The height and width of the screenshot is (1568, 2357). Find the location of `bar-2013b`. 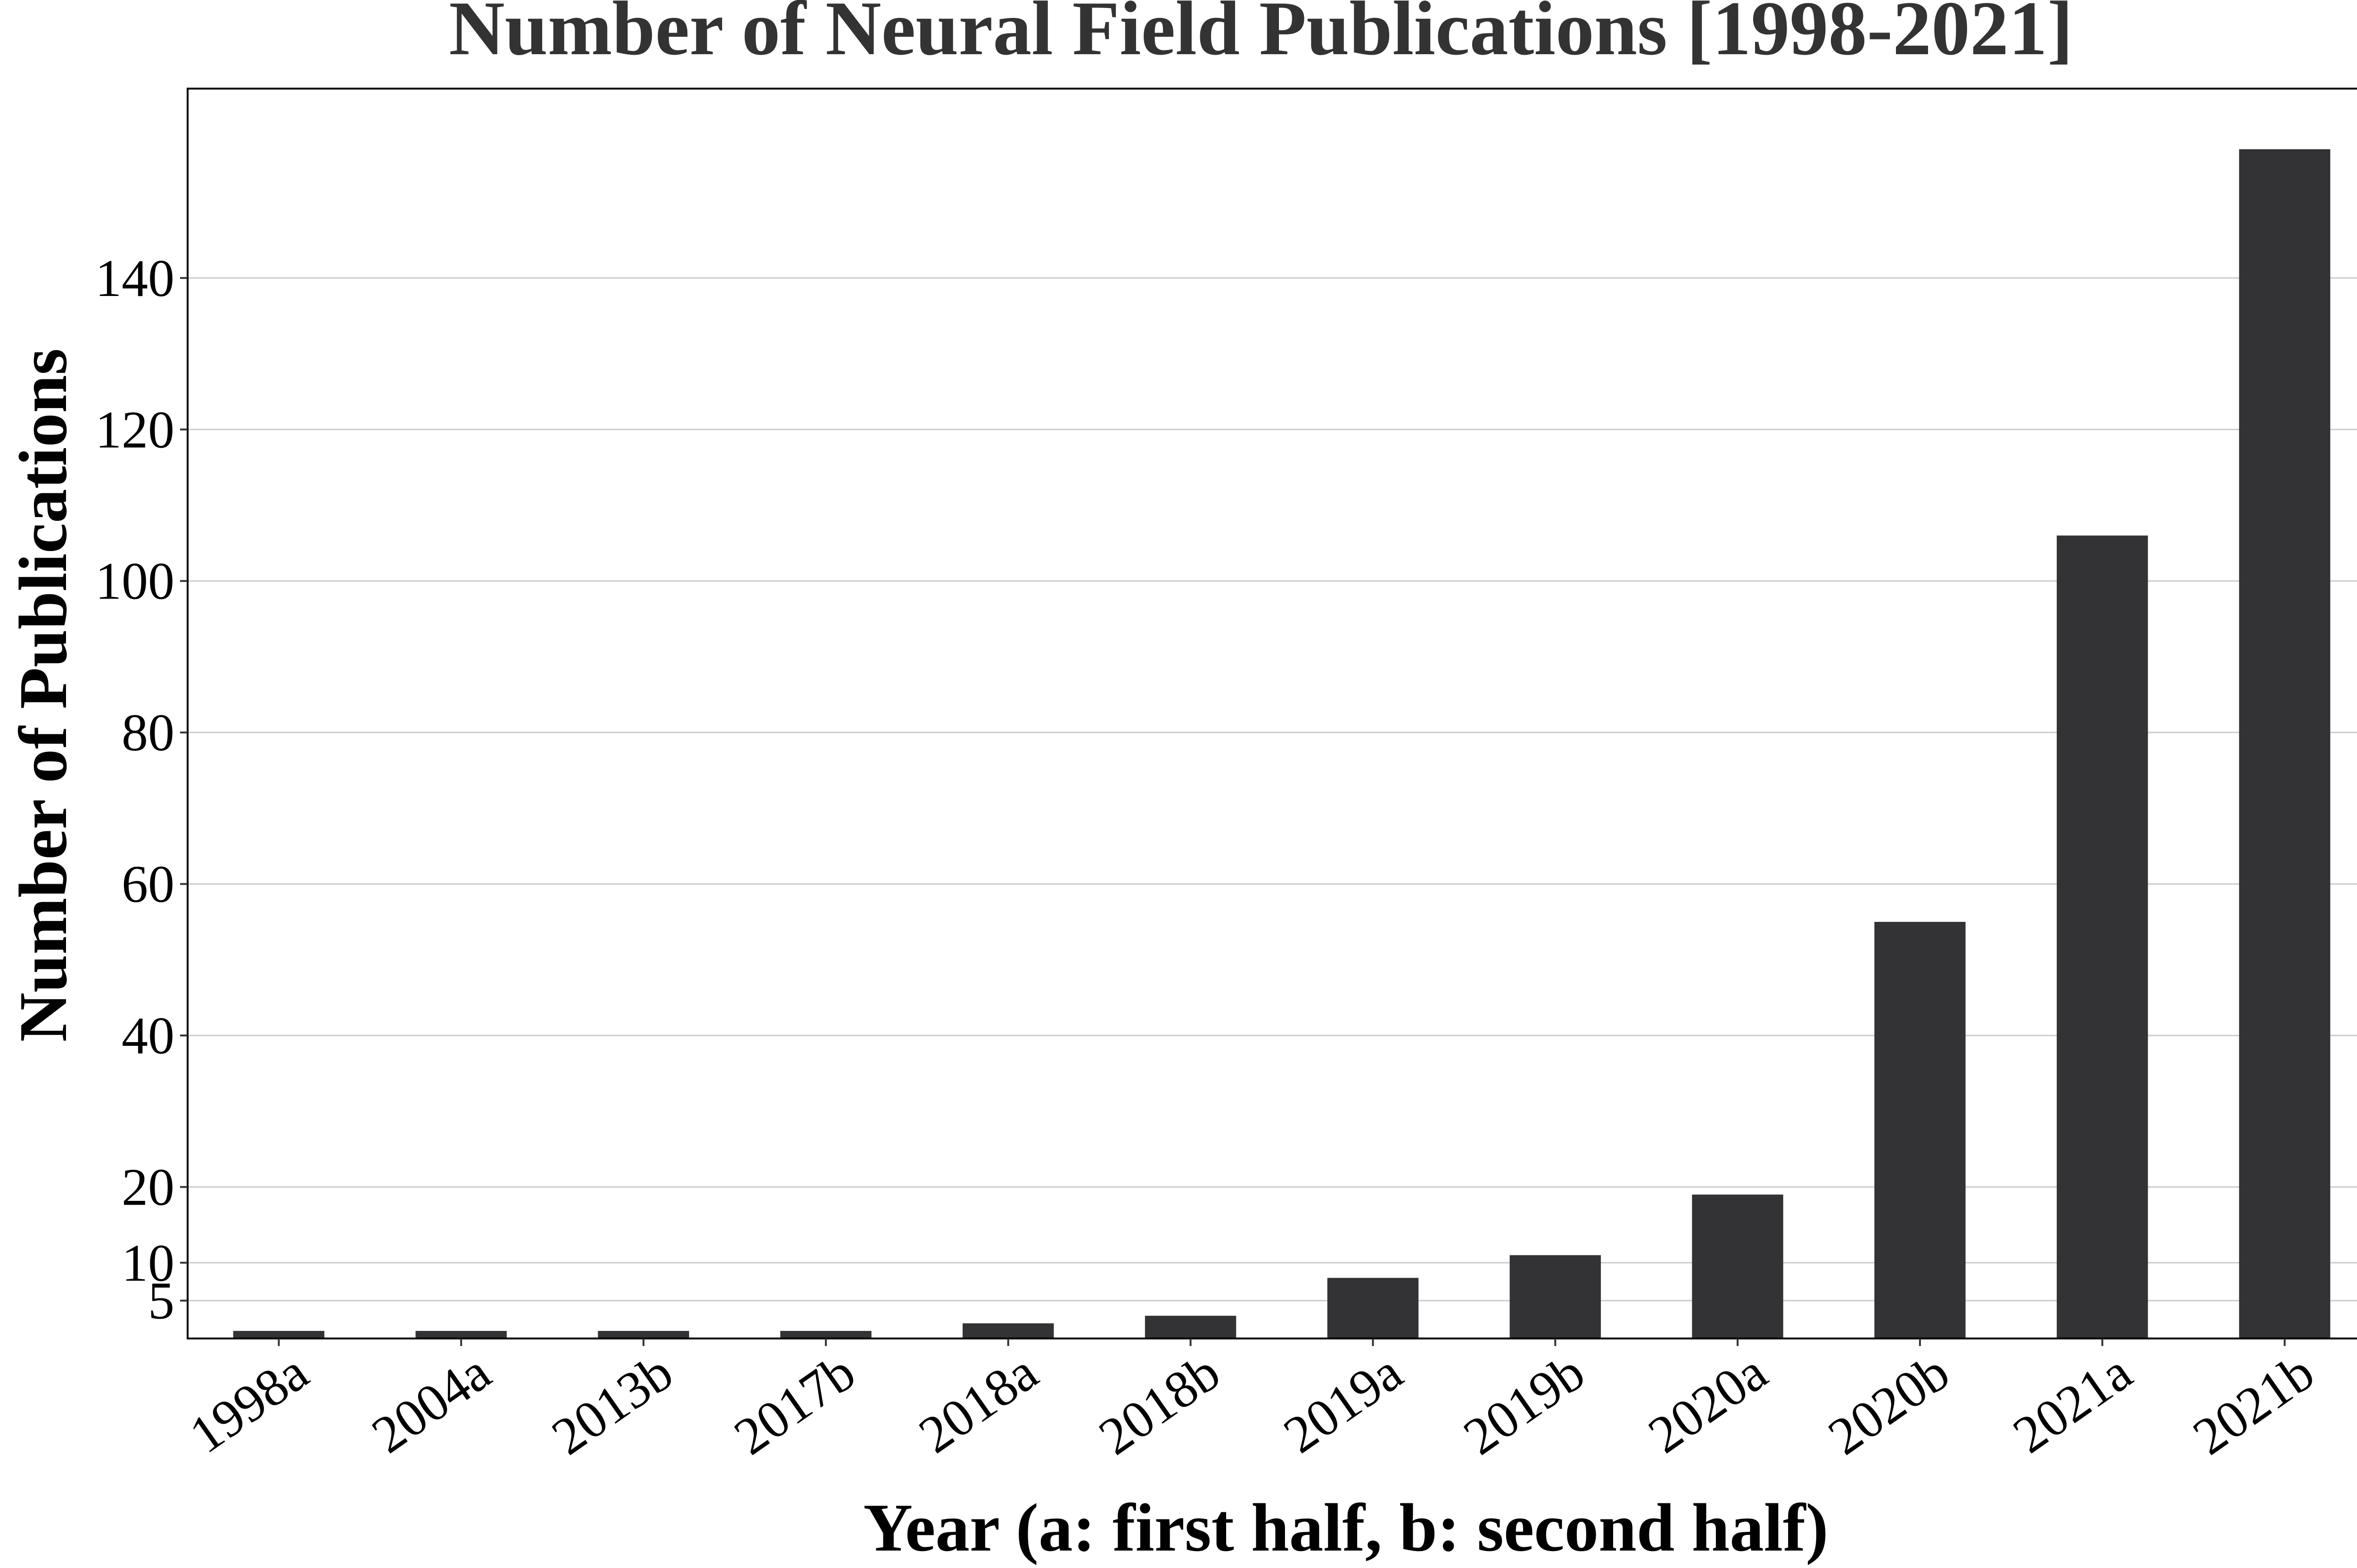

bar-2013b is located at coordinates (643, 1334).